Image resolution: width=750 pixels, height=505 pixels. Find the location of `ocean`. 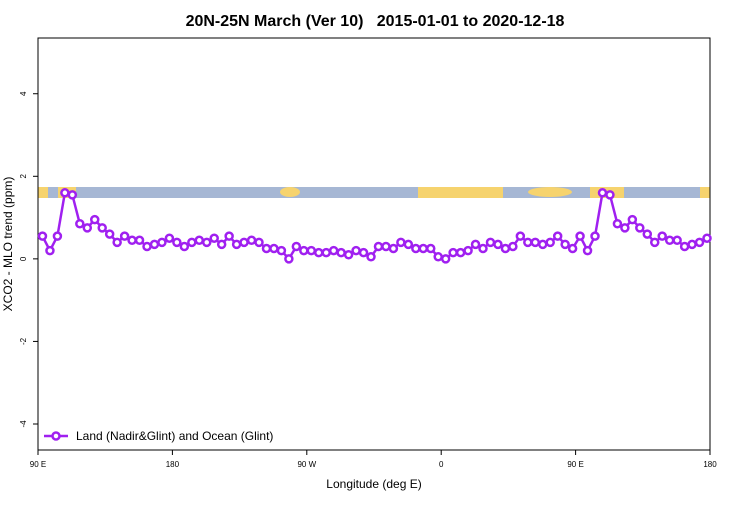

ocean is located at coordinates (374, 192).